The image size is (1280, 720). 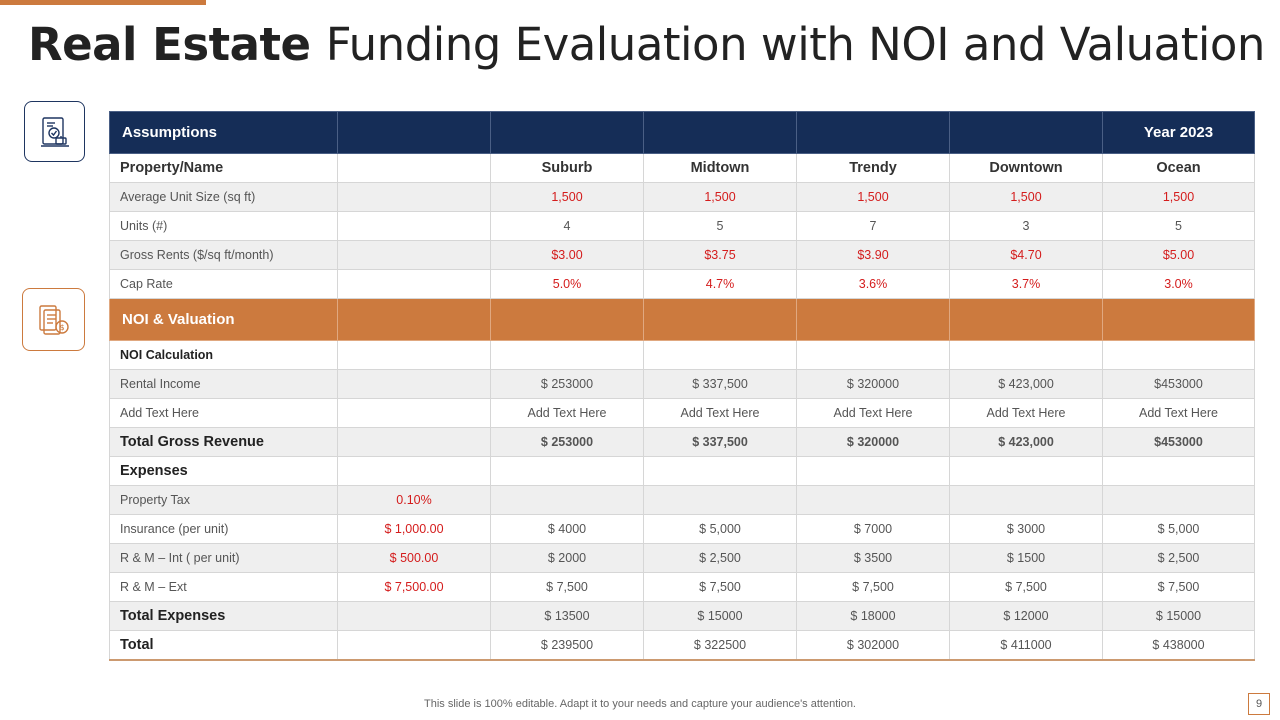 What do you see at coordinates (873, 255) in the screenshot?
I see `cell: $3.90` at bounding box center [873, 255].